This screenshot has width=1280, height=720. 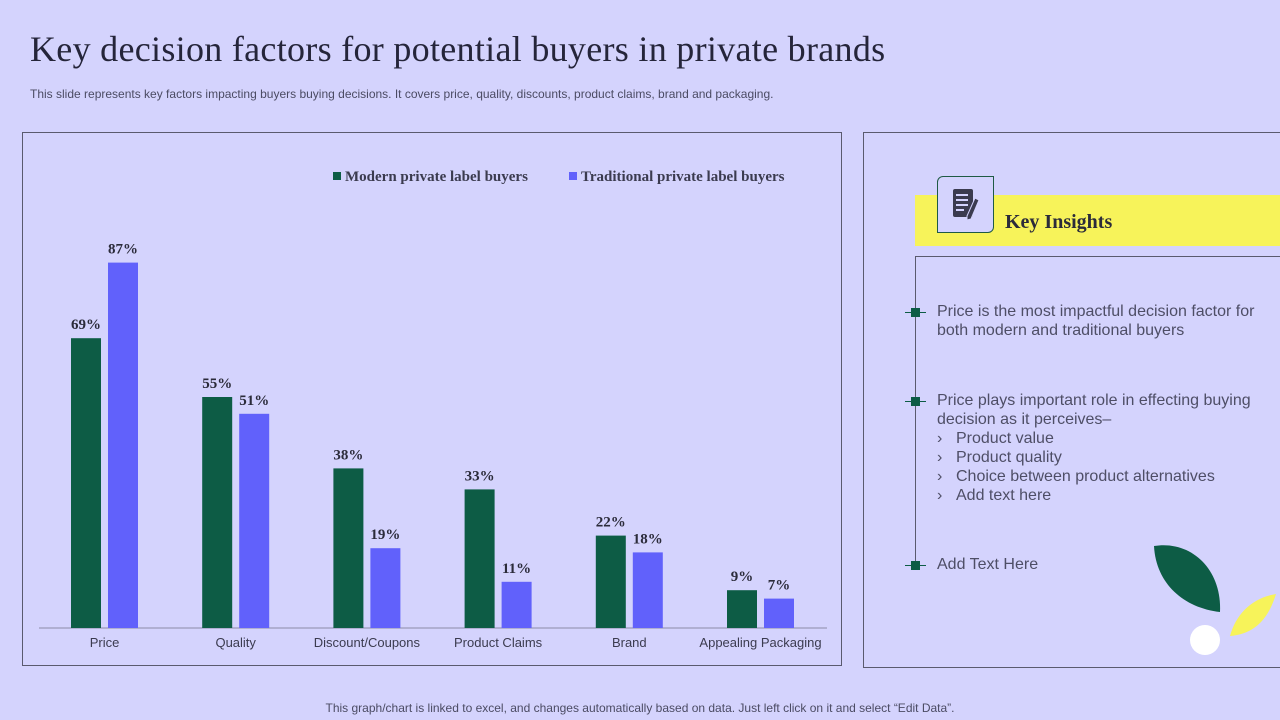 What do you see at coordinates (1097, 564) in the screenshot?
I see `insight-3: Add Text Here` at bounding box center [1097, 564].